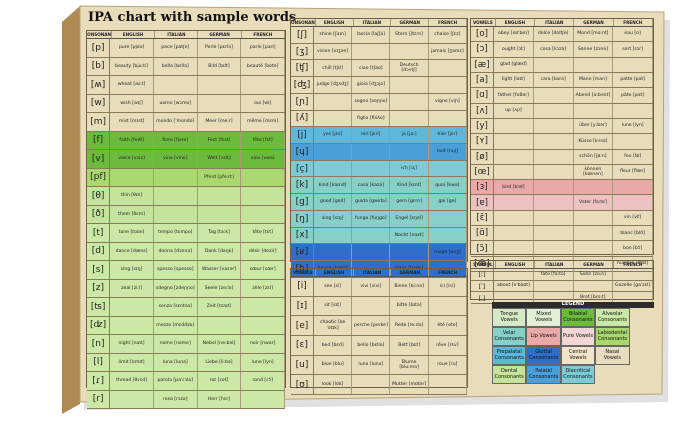 Image resolution: width=679 pixels, height=429 pixels. What do you see at coordinates (448, 101) in the screenshot?
I see `sample-word: vigne [viɲ]` at bounding box center [448, 101].